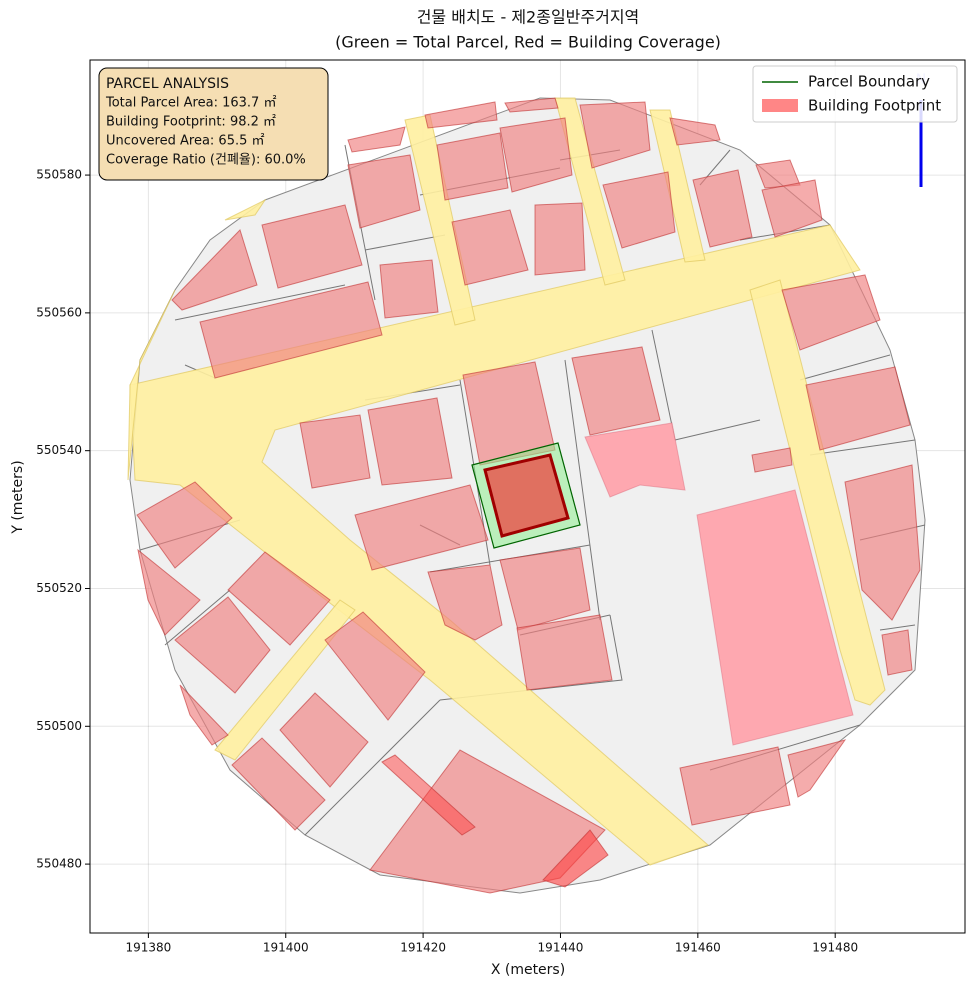  I want to click on y-tick-label: 550580, so click(59, 175).